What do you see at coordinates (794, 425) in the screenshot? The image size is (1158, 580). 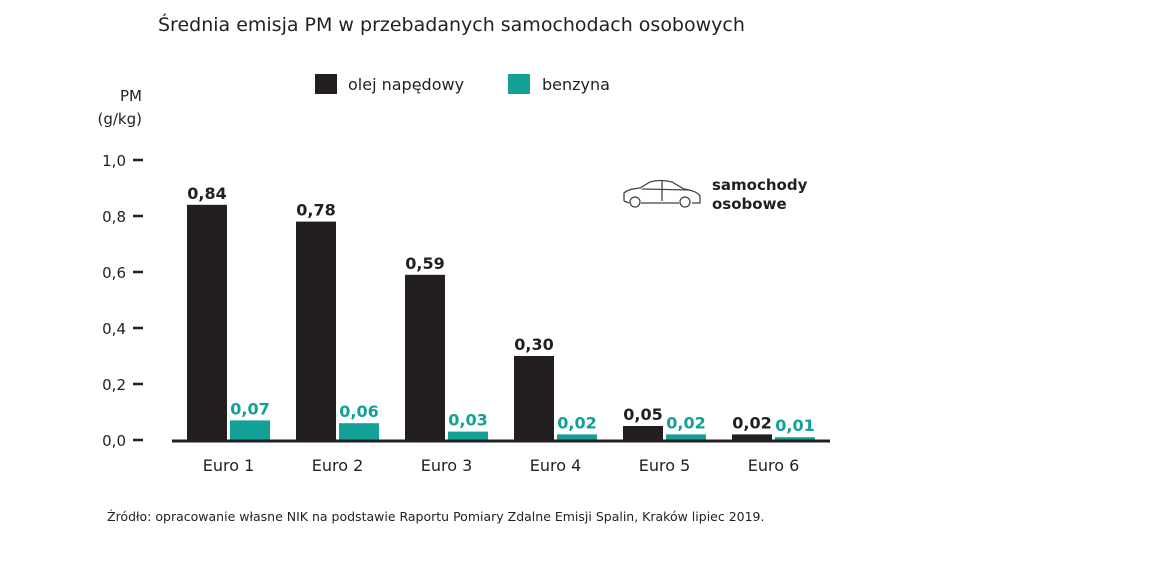 I see `data-label: 0,01` at bounding box center [794, 425].